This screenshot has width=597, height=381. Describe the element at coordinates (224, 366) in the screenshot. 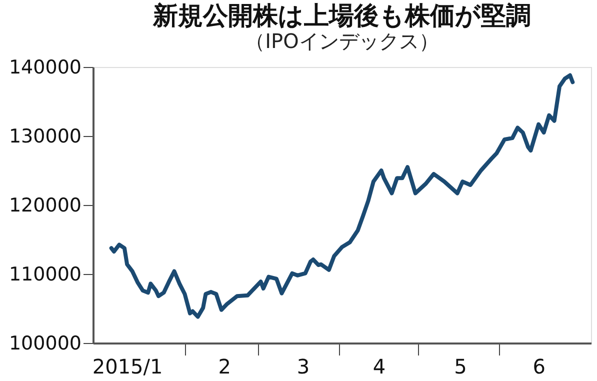

I see `x-tick-label: 2` at that location.